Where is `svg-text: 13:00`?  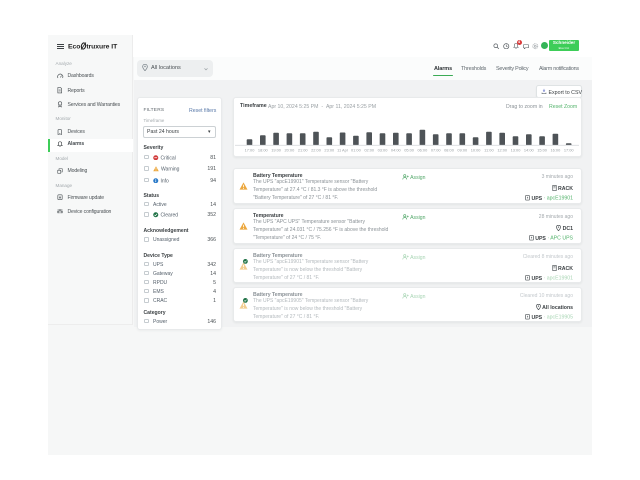
svg-text: 13:00 is located at coordinates (516, 150).